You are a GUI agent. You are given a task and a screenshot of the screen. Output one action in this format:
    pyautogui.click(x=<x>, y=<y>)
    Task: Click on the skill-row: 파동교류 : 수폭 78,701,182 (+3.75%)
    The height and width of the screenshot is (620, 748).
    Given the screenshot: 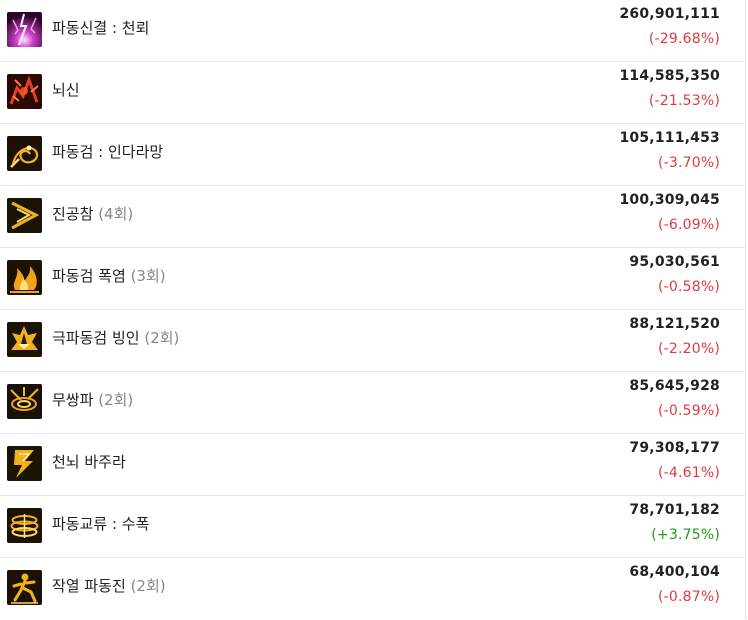 What is the action you would take?
    pyautogui.click(x=372, y=527)
    